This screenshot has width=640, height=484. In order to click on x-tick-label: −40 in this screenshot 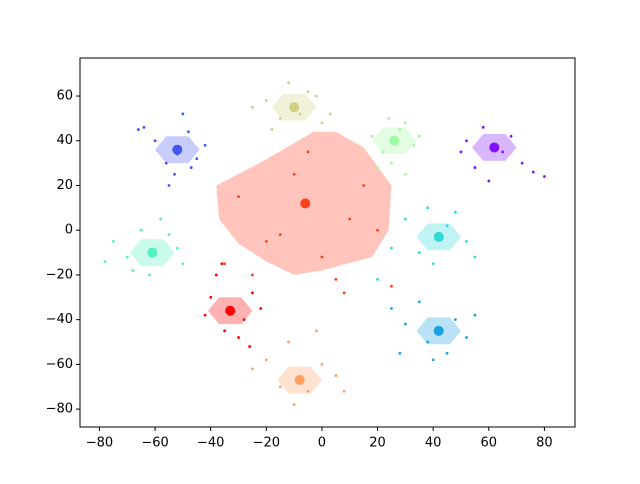, I will do `click(210, 443)`.